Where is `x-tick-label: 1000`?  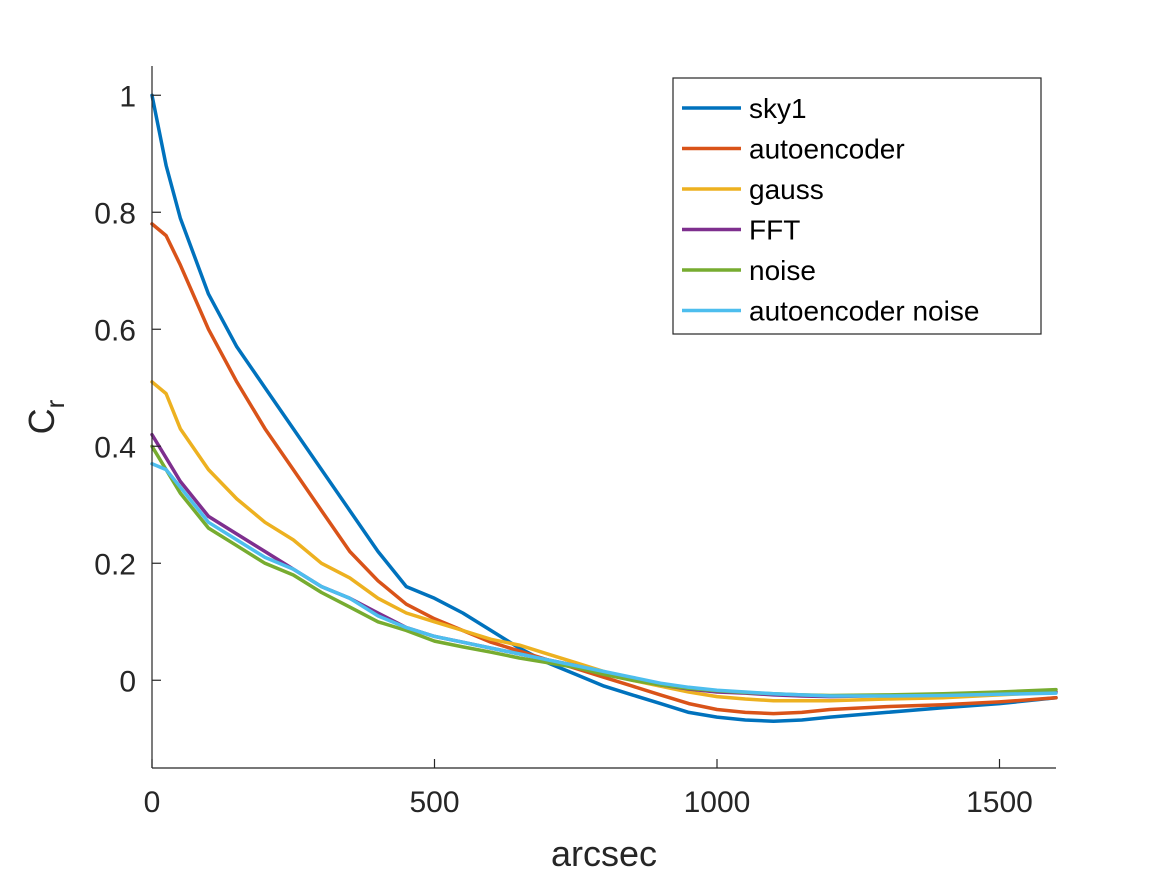 x-tick-label: 1000 is located at coordinates (717, 802).